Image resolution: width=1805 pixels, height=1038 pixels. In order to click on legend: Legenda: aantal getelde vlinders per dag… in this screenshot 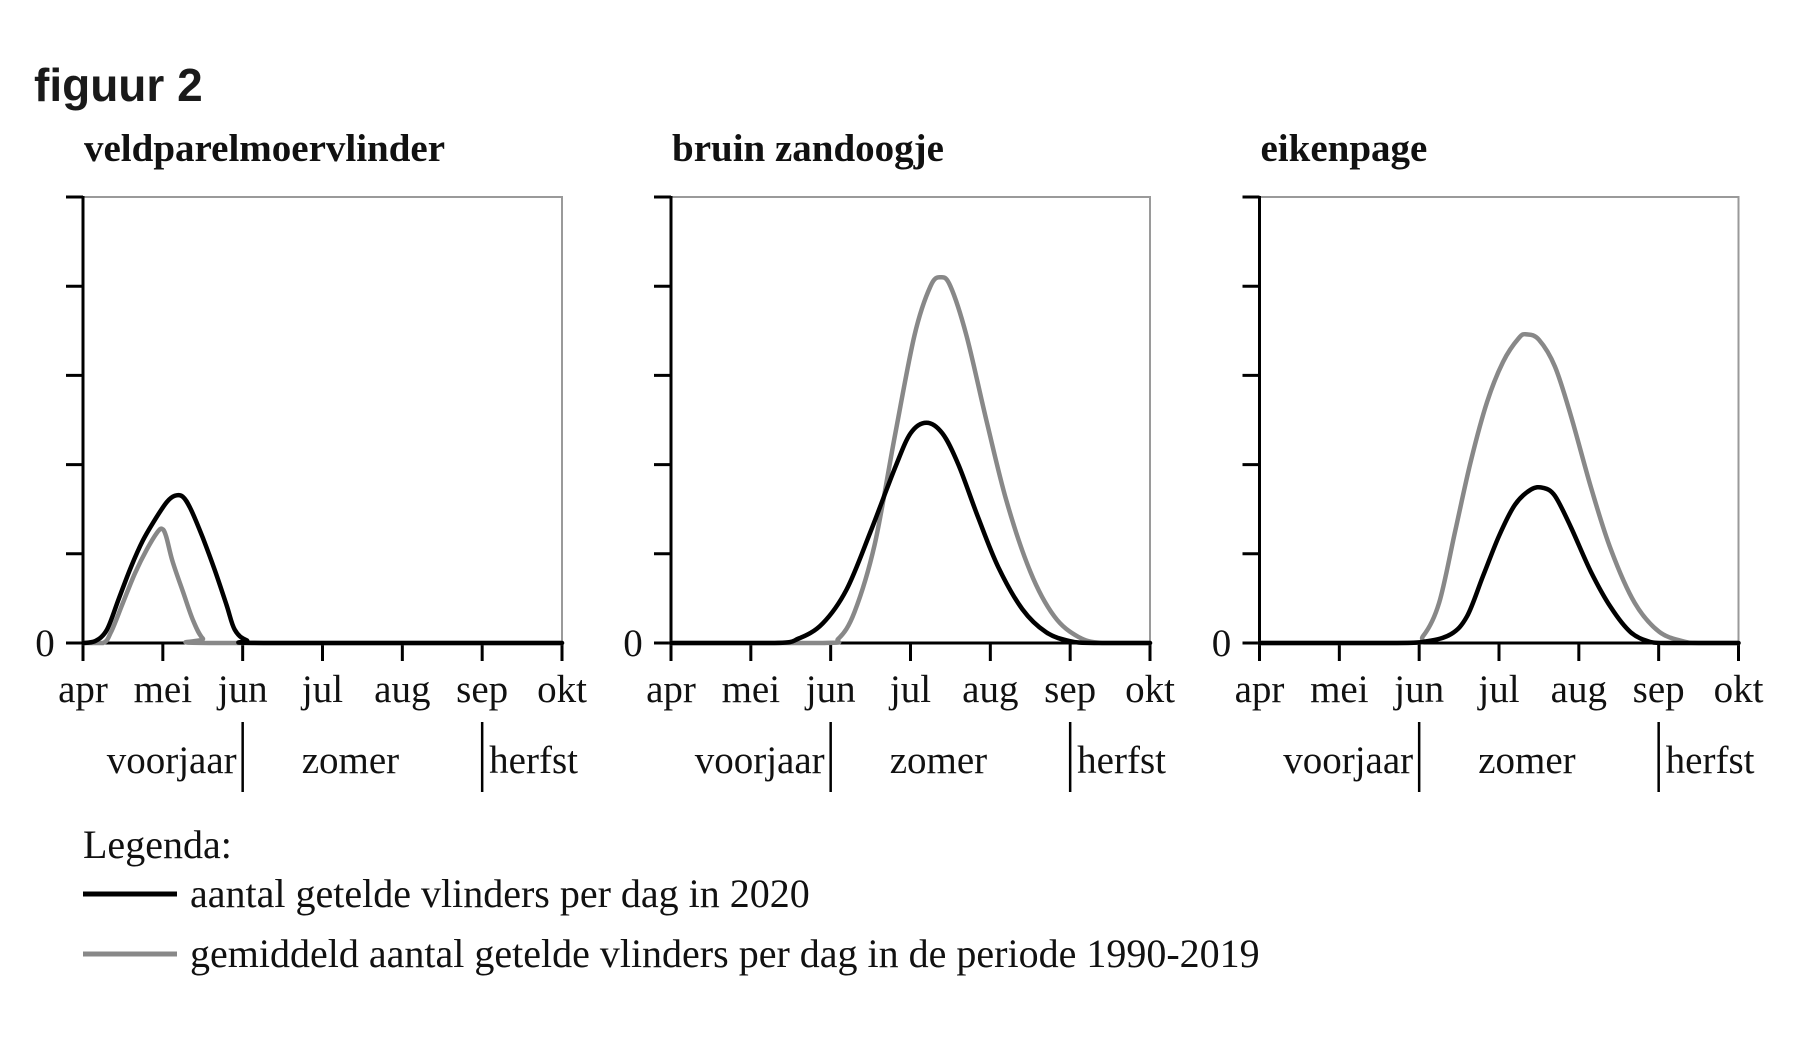, I will do `click(671, 899)`.